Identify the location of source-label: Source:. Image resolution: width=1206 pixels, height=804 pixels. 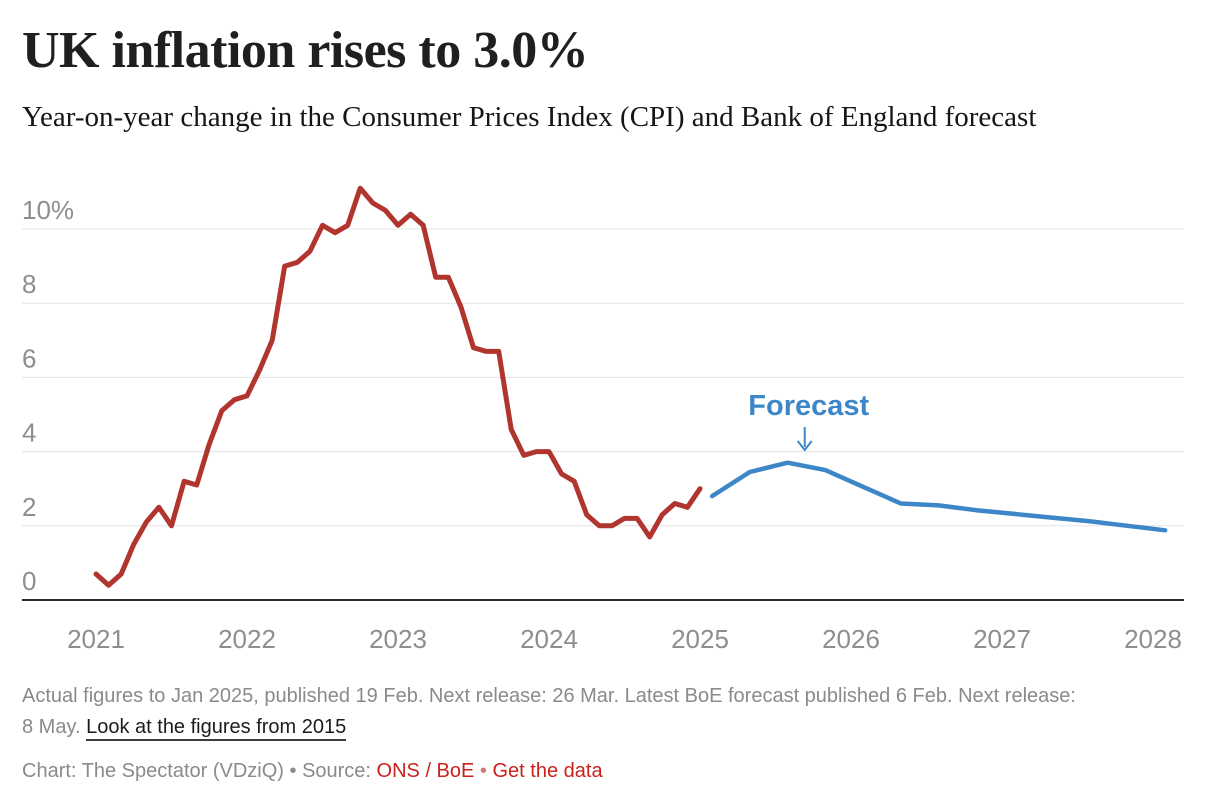
(339, 771).